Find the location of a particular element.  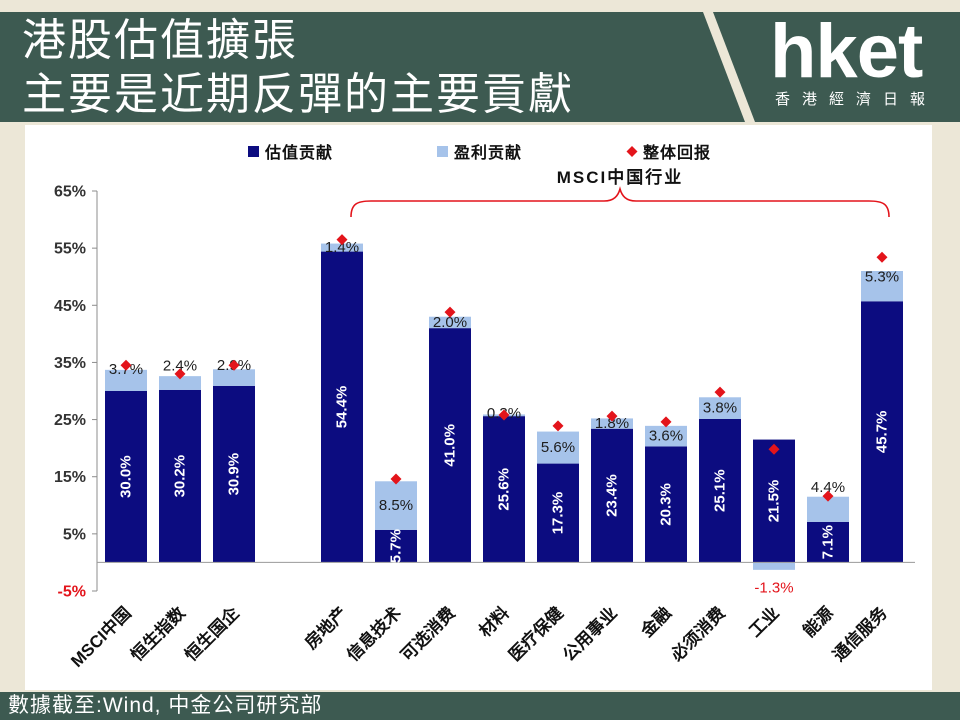

y-tick-label: 15% is located at coordinates (70, 477).